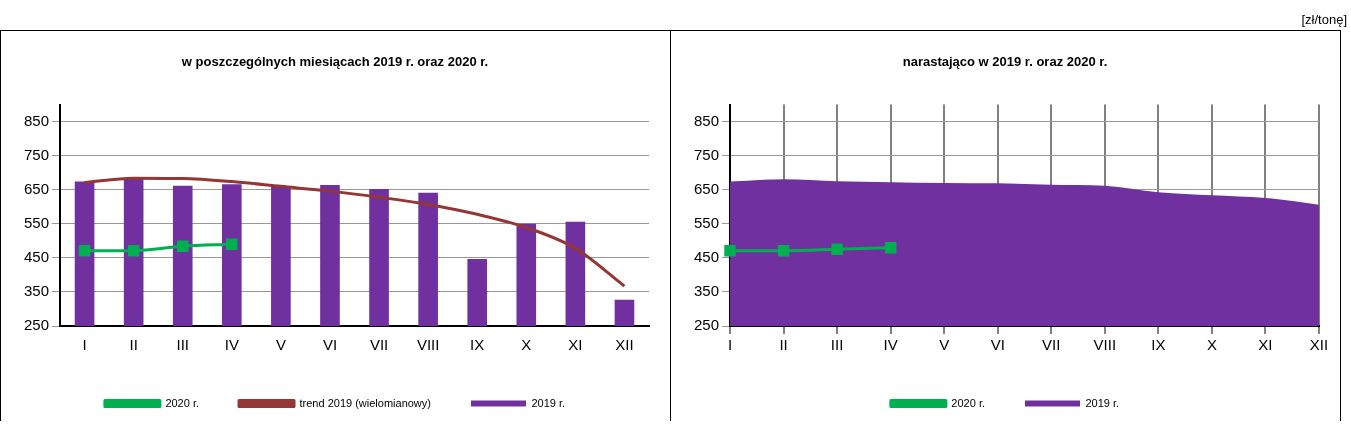 The height and width of the screenshot is (425, 1351). I want to click on chart-title: narastająco w 2019 r. oraz 2020 r., so click(1005, 62).